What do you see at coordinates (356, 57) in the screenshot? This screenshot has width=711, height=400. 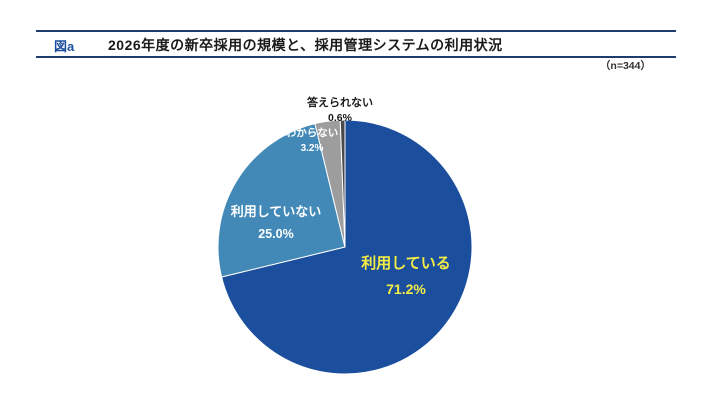 I see `header-rule-bottom` at bounding box center [356, 57].